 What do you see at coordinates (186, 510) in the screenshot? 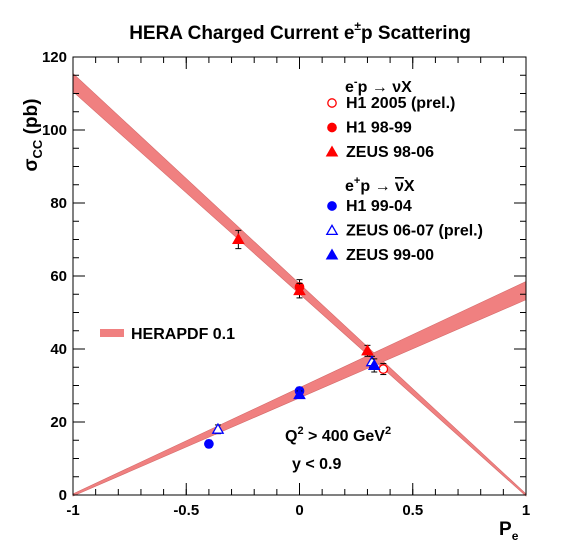
I see `x-tick-label: -0.5` at bounding box center [186, 510].